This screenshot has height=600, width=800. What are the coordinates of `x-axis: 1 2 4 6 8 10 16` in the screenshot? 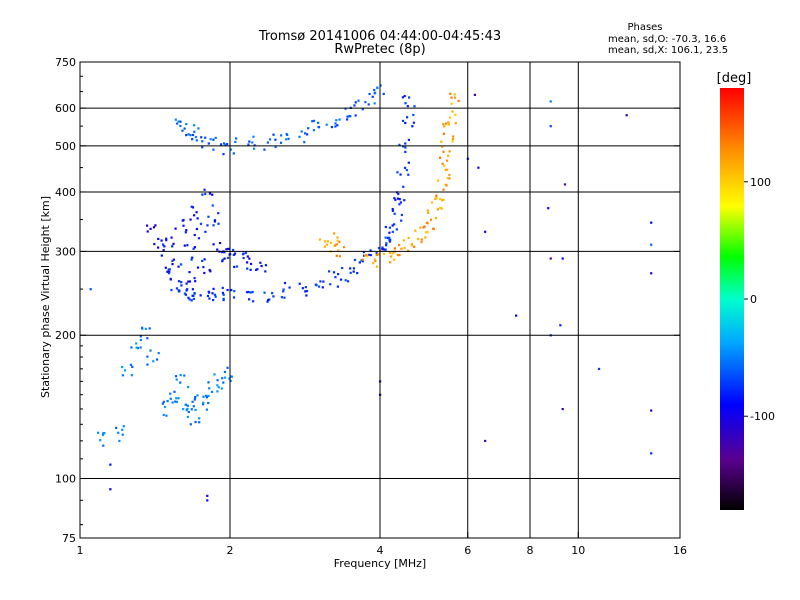 It's located at (382, 544).